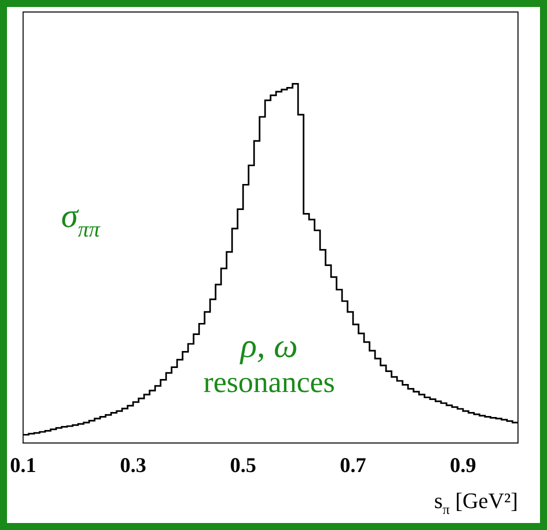 The width and height of the screenshot is (547, 530). Describe the element at coordinates (269, 382) in the screenshot. I see `annotation: resonances` at that location.